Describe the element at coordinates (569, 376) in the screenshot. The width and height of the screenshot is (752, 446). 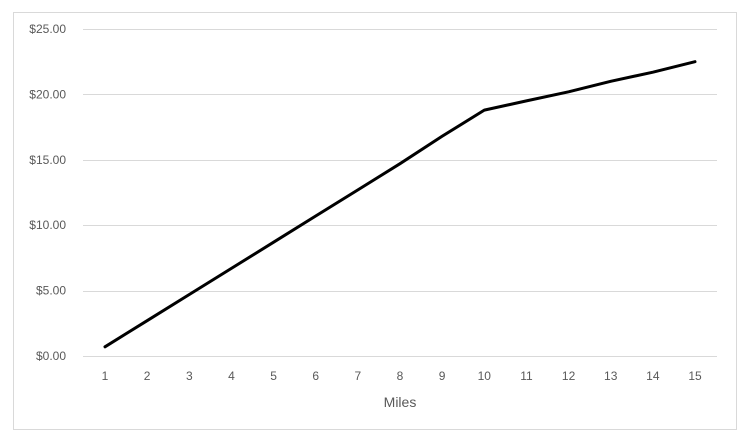
I see `x-tick-label: 12` at that location.